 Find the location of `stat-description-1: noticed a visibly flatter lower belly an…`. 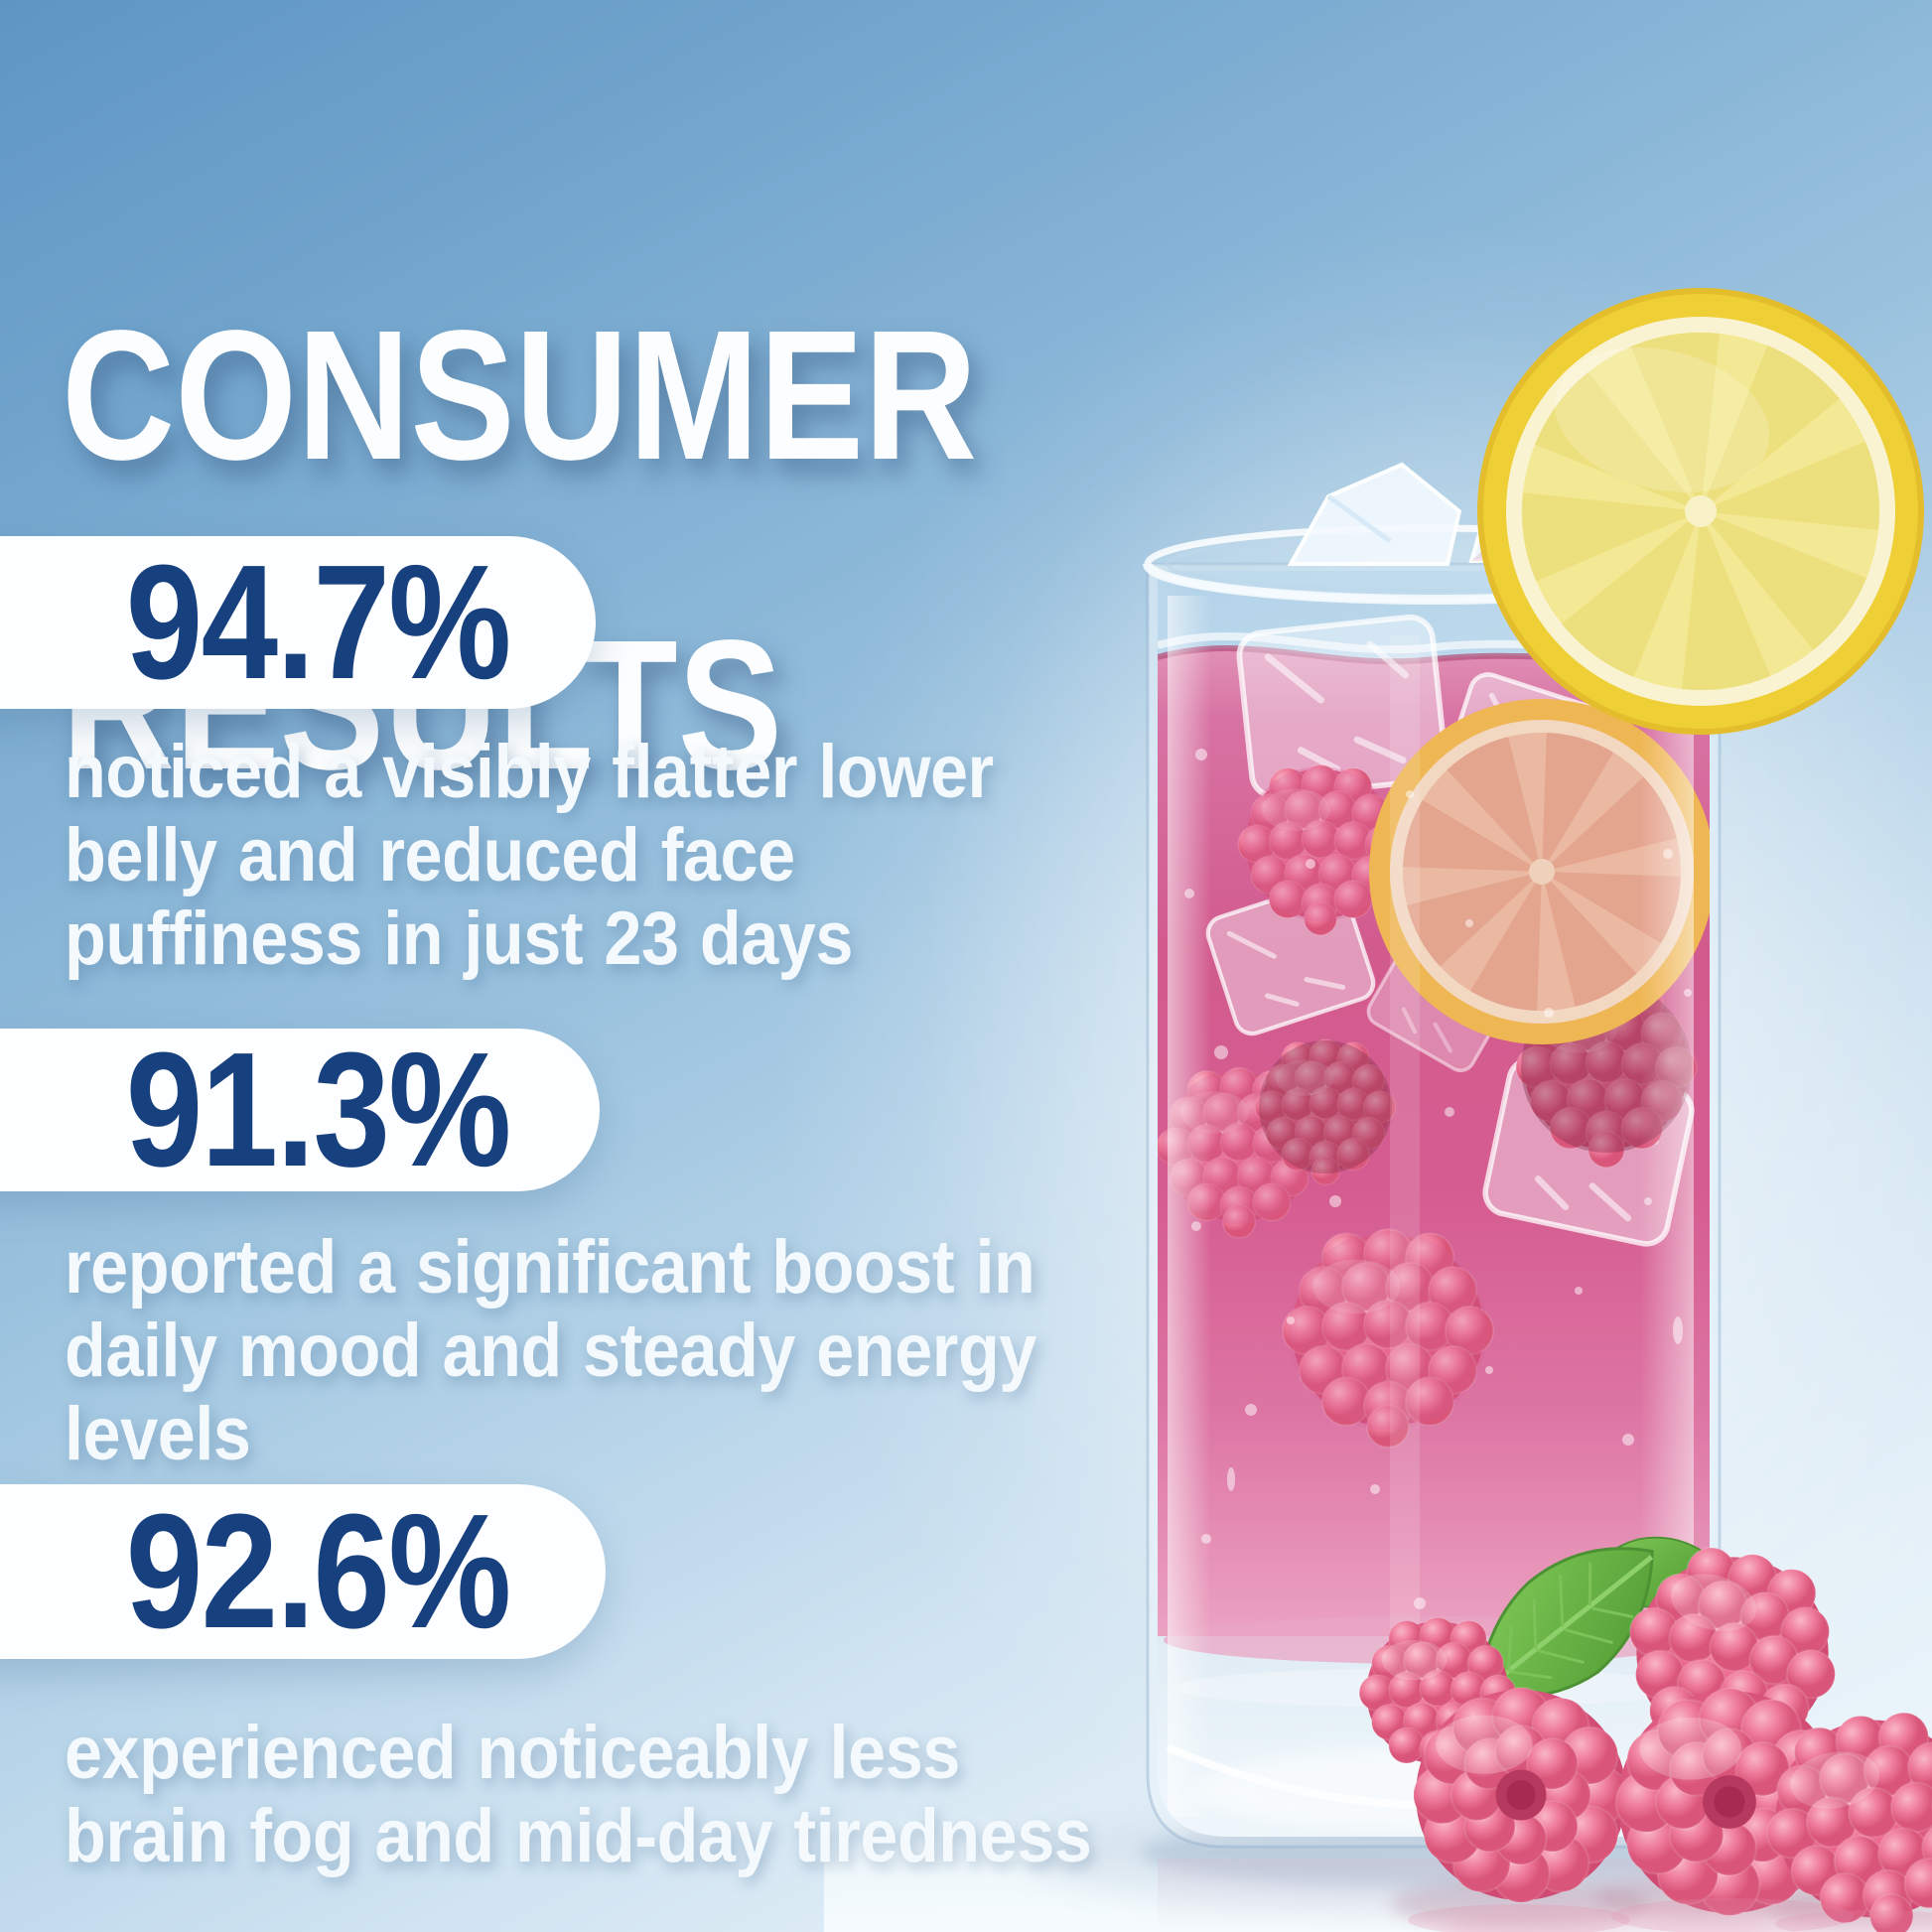

stat-description-1: noticed a visibly flatter lower belly an… is located at coordinates (529, 856).